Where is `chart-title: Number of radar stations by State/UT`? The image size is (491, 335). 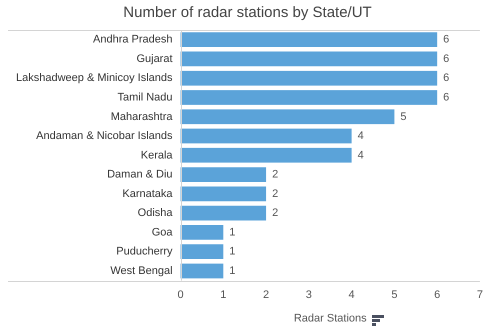 chart-title: Number of radar stations by State/UT is located at coordinates (247, 13).